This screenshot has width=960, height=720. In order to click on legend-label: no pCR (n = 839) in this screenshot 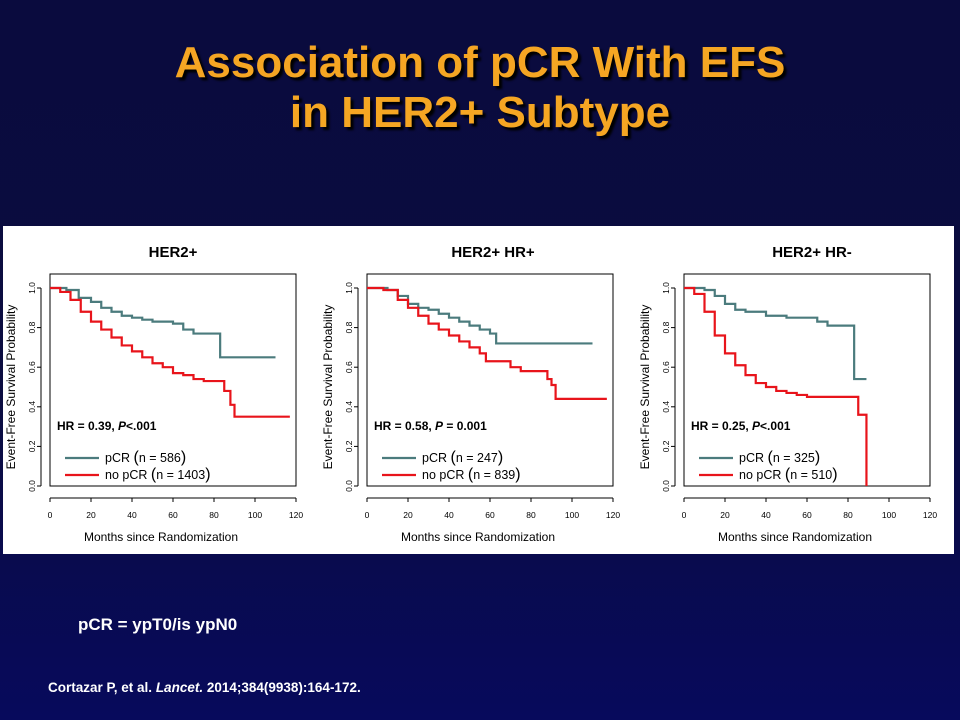, I will do `click(471, 474)`.